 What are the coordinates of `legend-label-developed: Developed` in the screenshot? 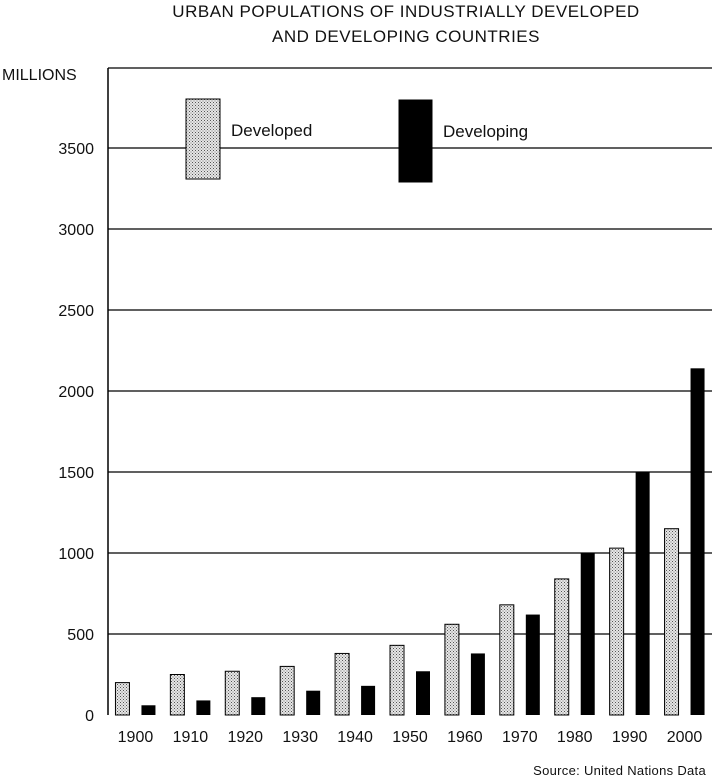 It's located at (271, 130).